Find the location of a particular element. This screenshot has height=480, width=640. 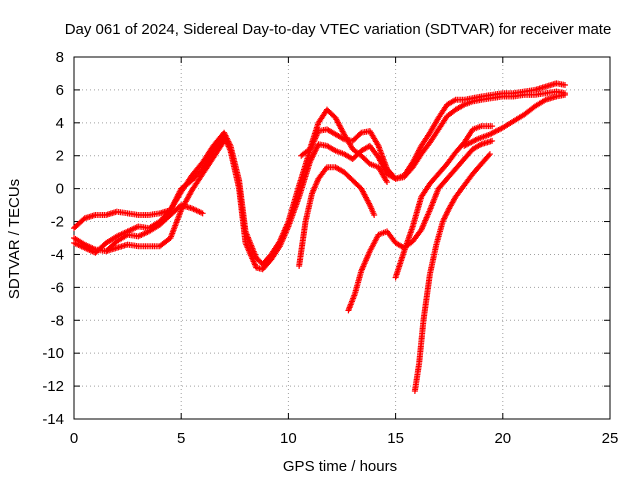

y-tick-label: 6 is located at coordinates (60, 90).